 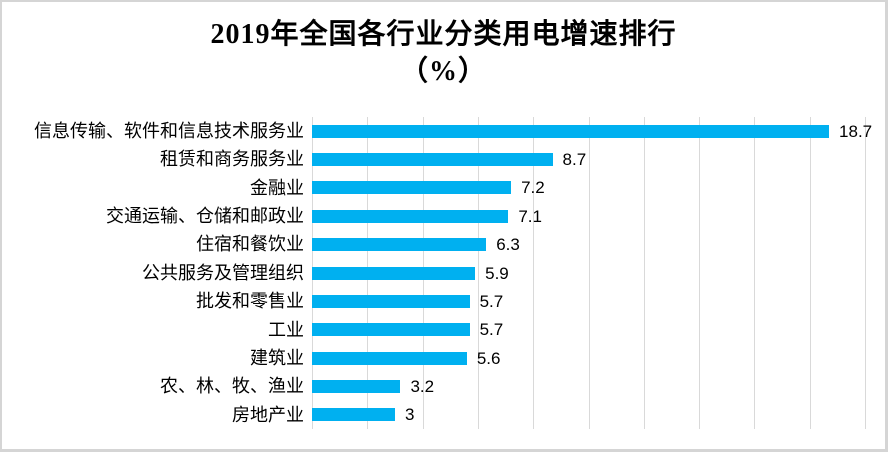 I want to click on category-label: 交通运输、仓储和邮政业, so click(x=205, y=216).